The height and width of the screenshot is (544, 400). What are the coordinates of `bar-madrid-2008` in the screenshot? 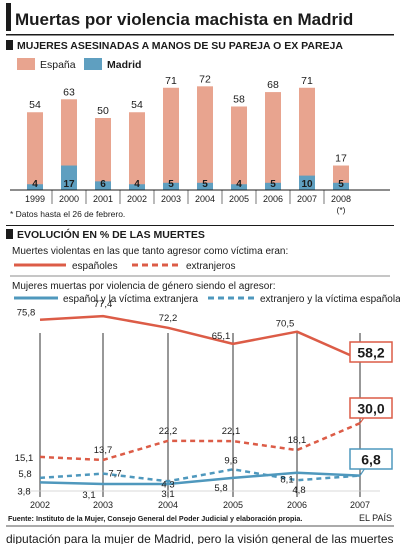 It's located at (341, 186).